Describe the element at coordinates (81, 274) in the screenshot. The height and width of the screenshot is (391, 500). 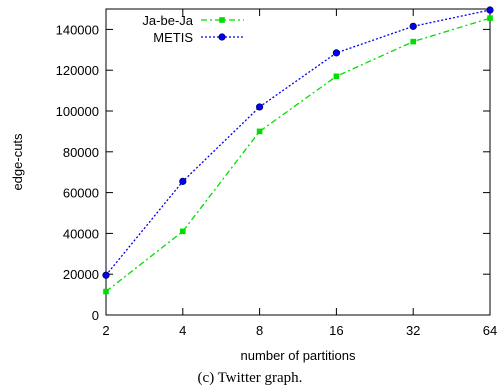
I see `y-tick-label: 20000` at that location.